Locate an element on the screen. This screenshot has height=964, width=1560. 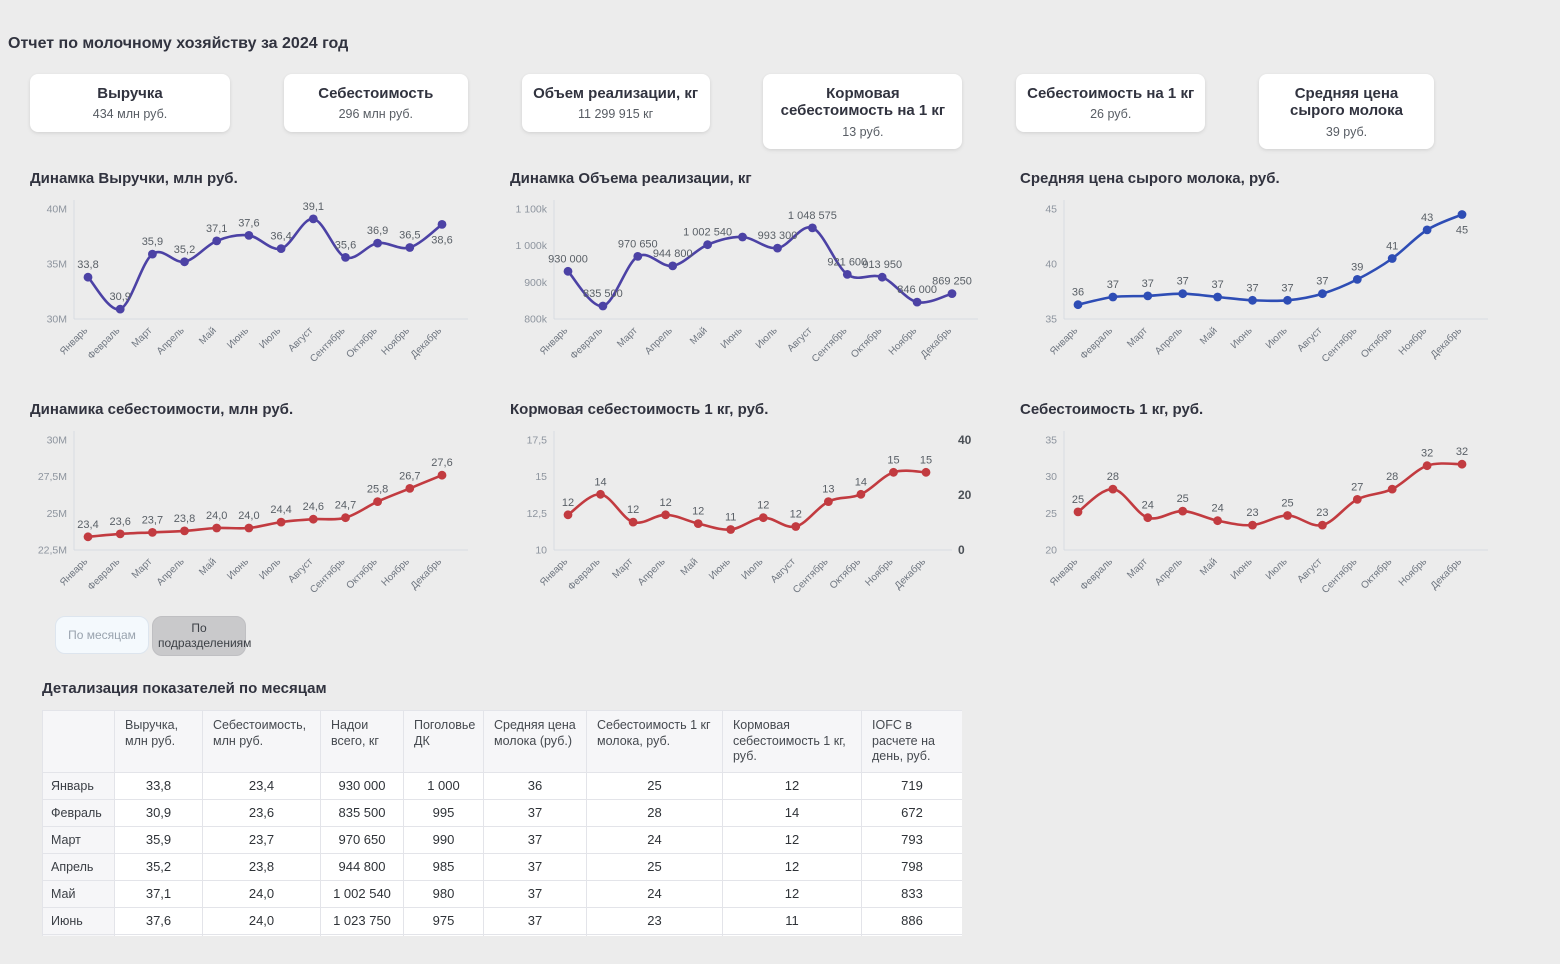
month-label: Февраль is located at coordinates (104, 343).